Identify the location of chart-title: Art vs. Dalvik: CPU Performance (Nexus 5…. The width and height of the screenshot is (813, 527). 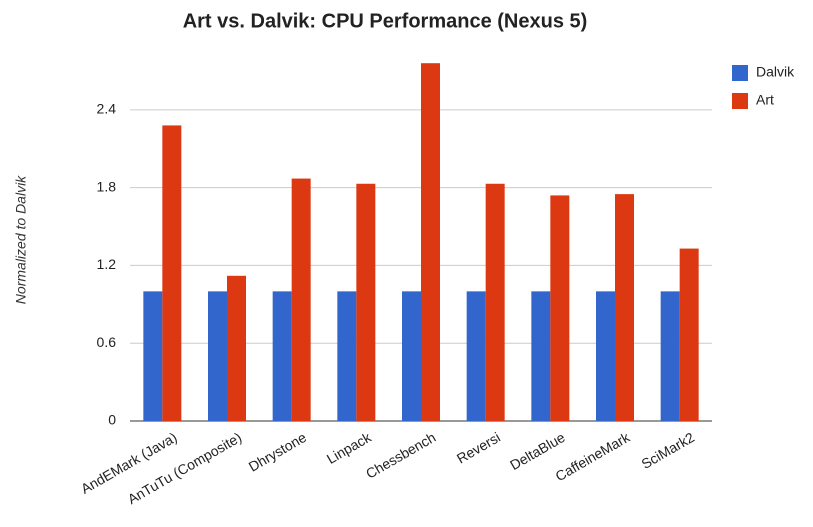
(385, 21).